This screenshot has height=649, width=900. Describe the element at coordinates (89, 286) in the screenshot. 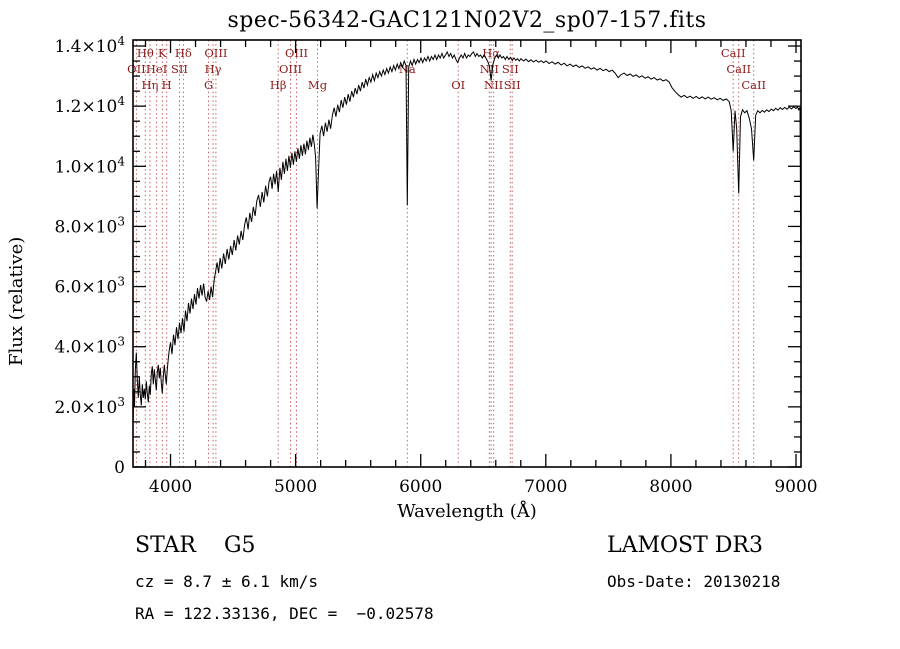

I see `y-tick-label: 6.0×10³` at that location.